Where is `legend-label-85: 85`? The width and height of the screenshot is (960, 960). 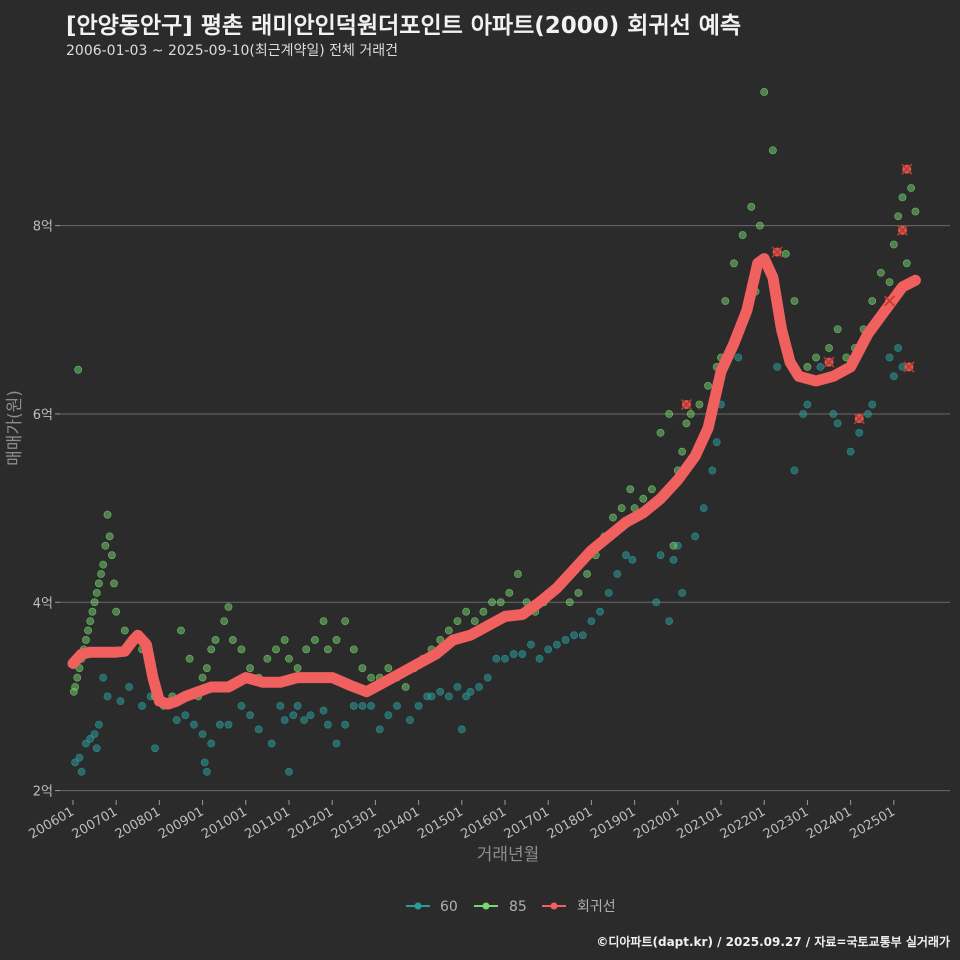
legend-label-85: 85 is located at coordinates (518, 907).